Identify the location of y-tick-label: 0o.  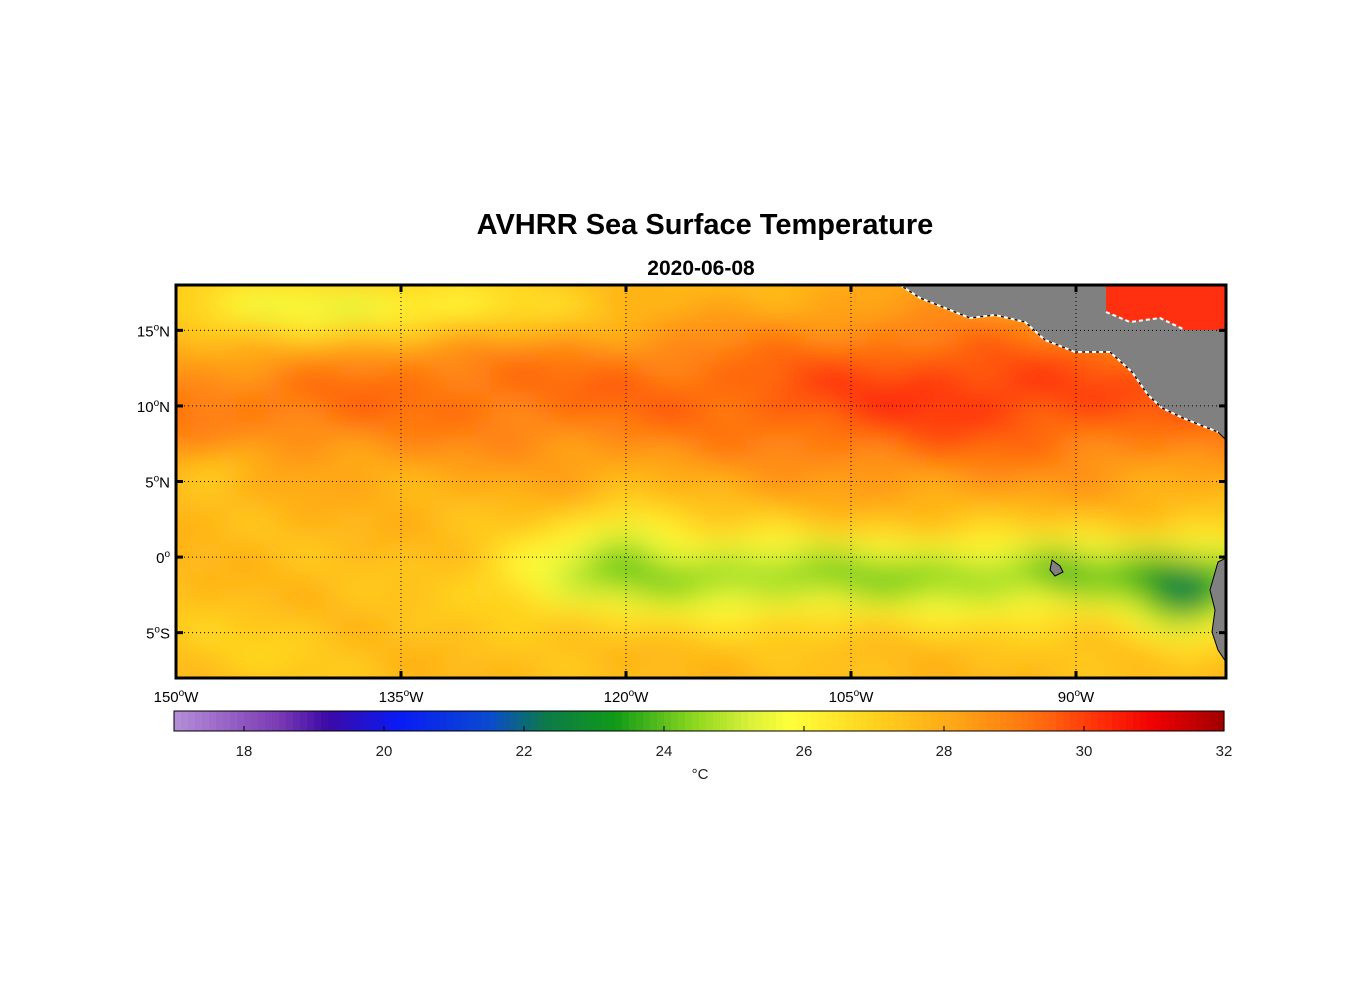
(163, 558).